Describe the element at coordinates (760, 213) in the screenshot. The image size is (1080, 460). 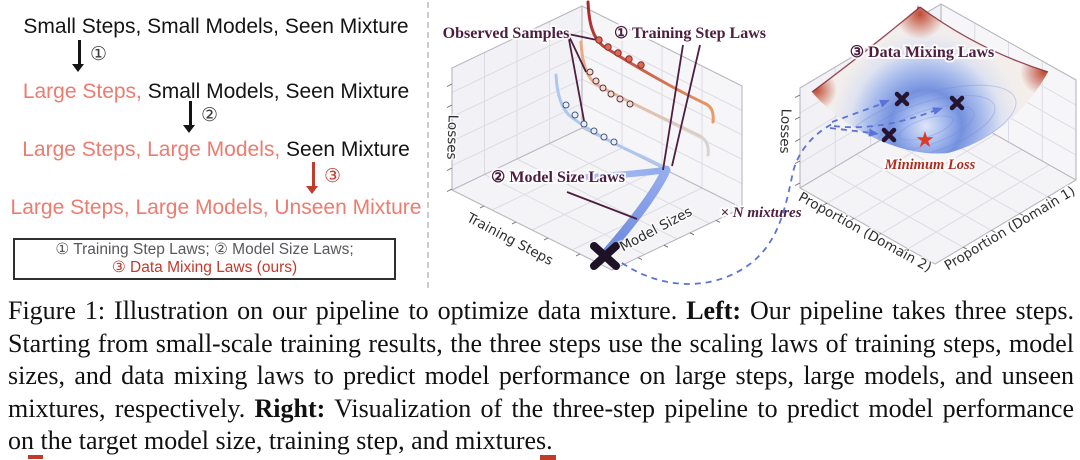
I see `n-mixtures-label: × N mixtures` at that location.